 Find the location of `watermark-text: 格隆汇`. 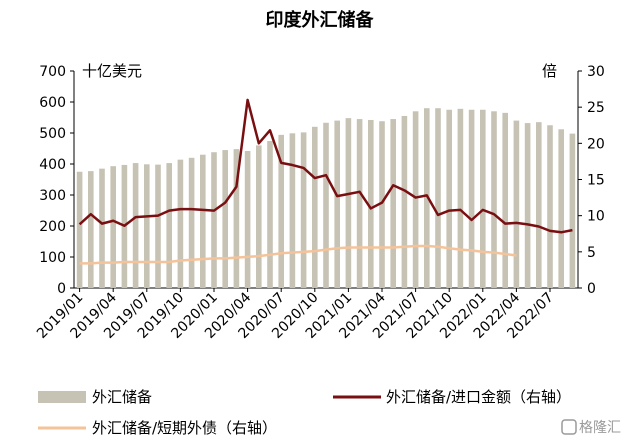

watermark-text: 格隆汇 is located at coordinates (600, 428).